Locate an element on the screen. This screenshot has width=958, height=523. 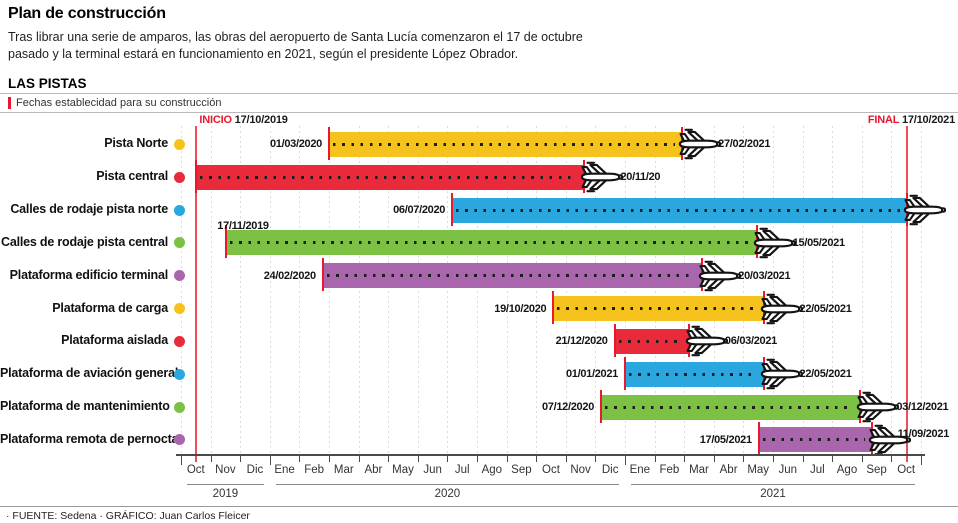
year-label: 2021 is located at coordinates (773, 494).